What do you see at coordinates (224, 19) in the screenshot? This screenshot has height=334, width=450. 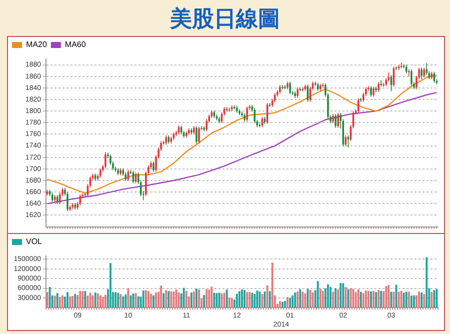 I see `chart-title: 美股日線圖` at bounding box center [224, 19].